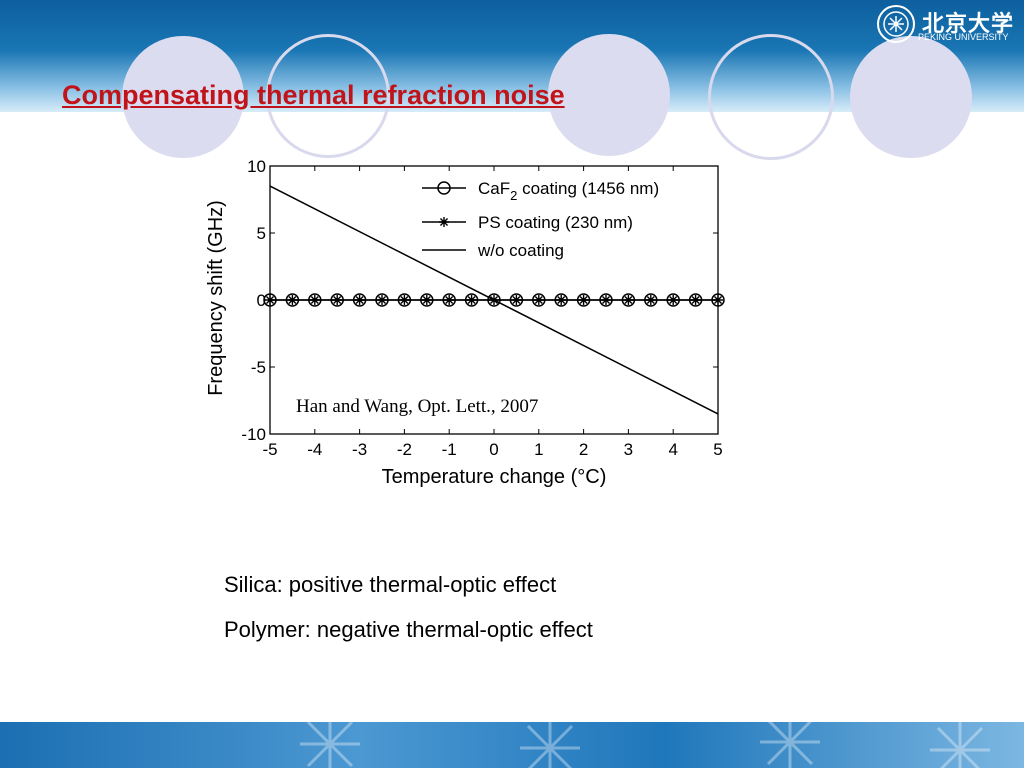 The width and height of the screenshot is (1024, 768). What do you see at coordinates (896, 24) in the screenshot?
I see `university-seal-icon` at bounding box center [896, 24].